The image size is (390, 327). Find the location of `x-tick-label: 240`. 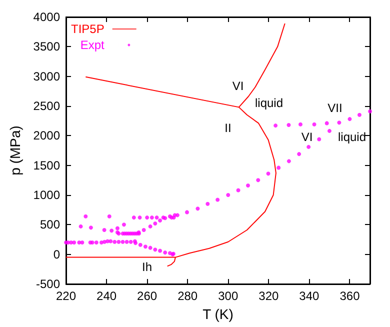

x-tick-label: 240 is located at coordinates (106, 296).